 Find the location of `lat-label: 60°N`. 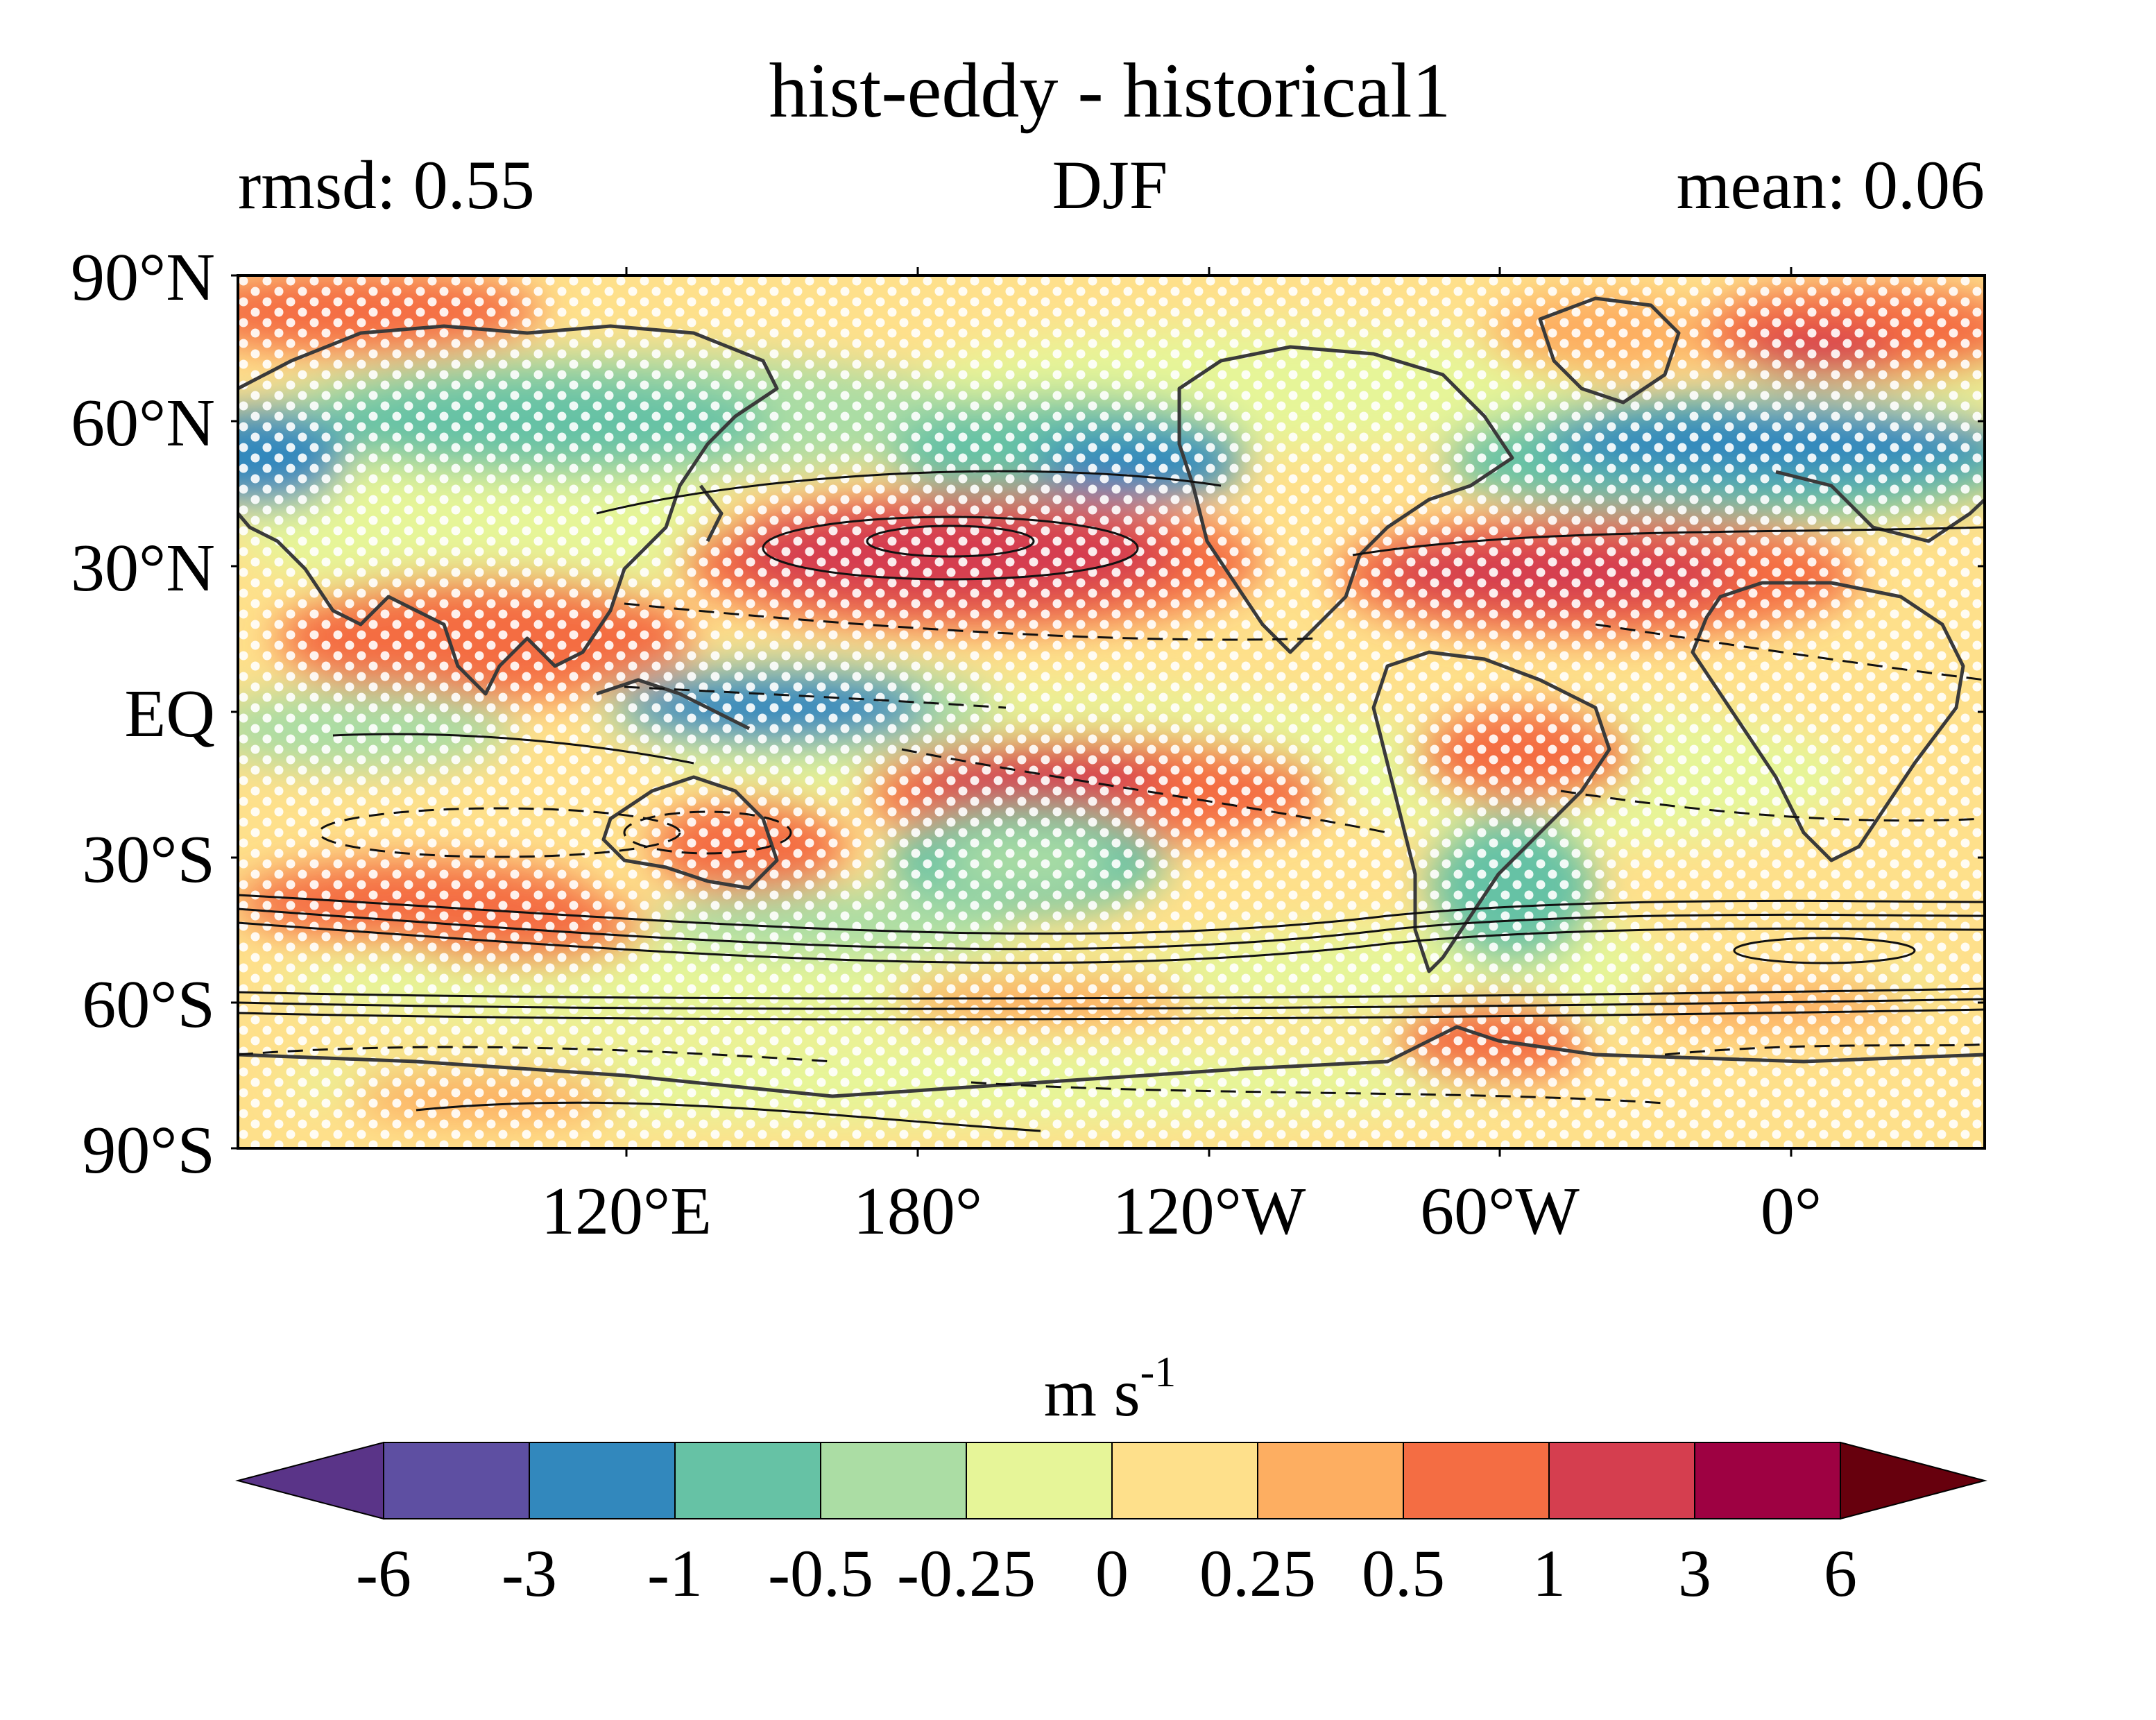

lat-label: 60°N is located at coordinates (143, 423).